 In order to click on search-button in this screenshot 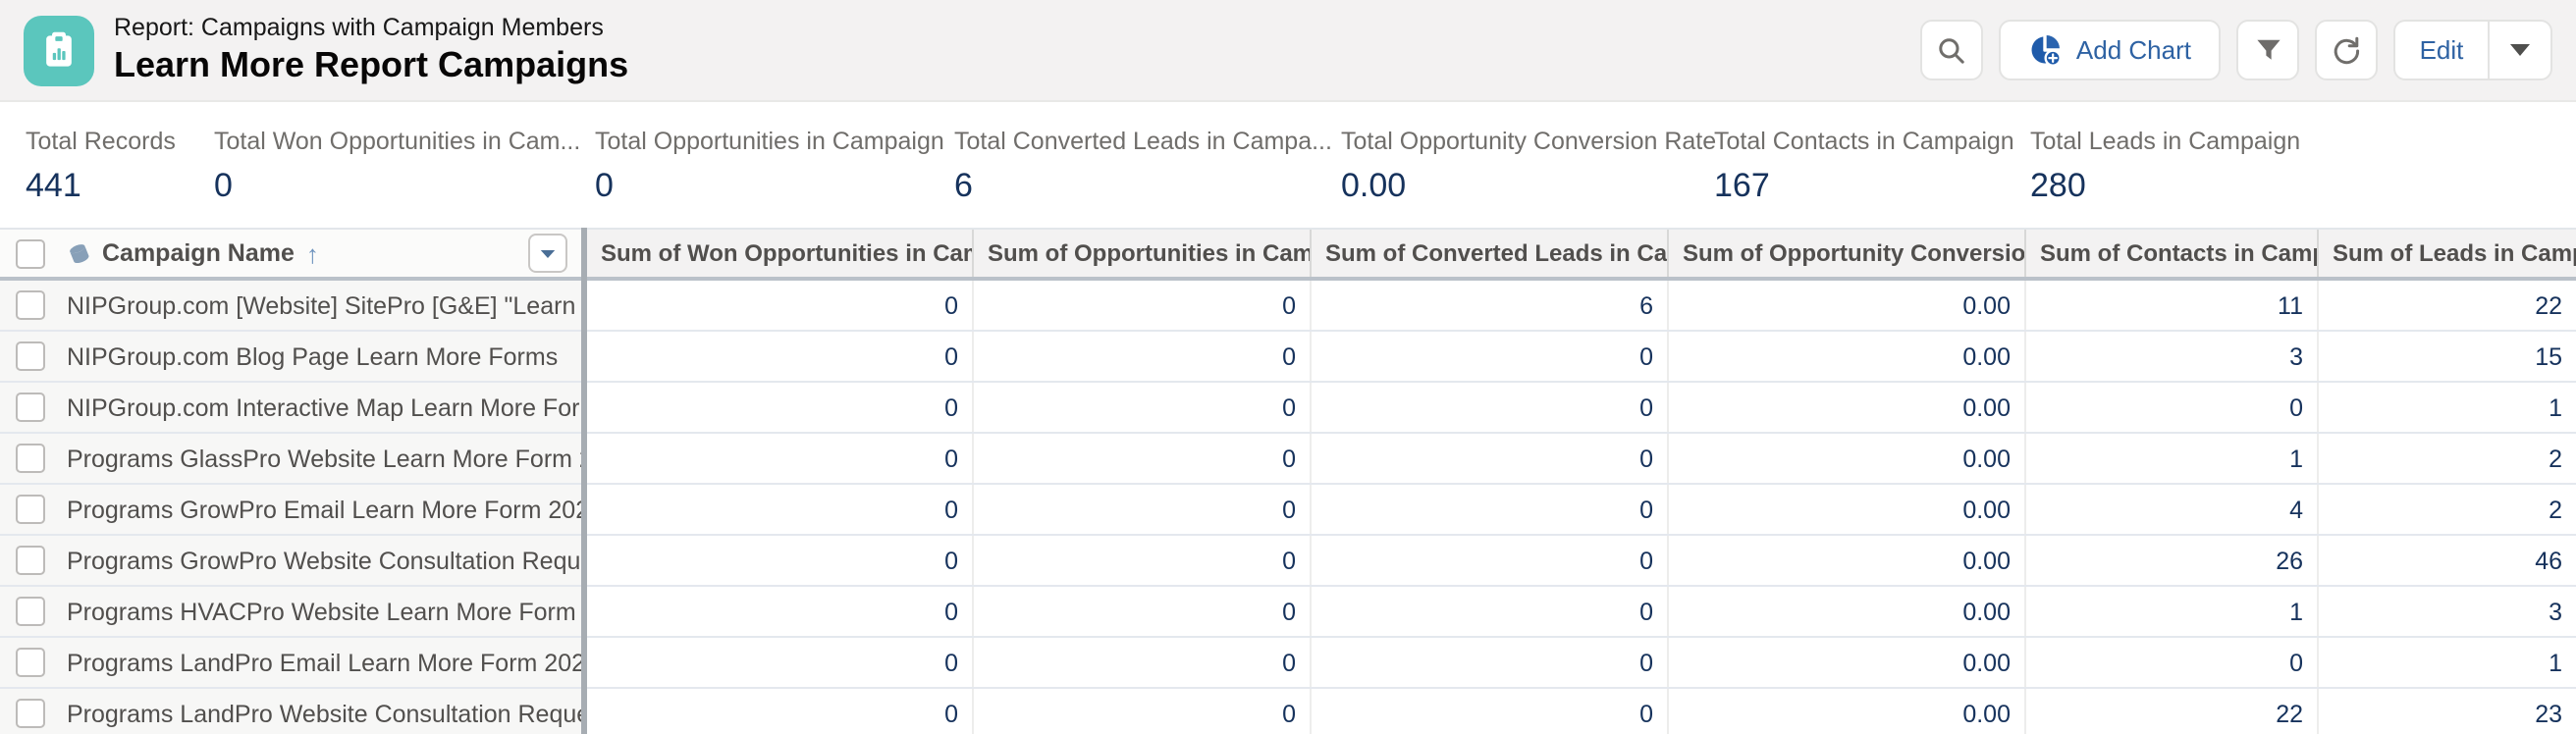, I will do `click(1952, 50)`.